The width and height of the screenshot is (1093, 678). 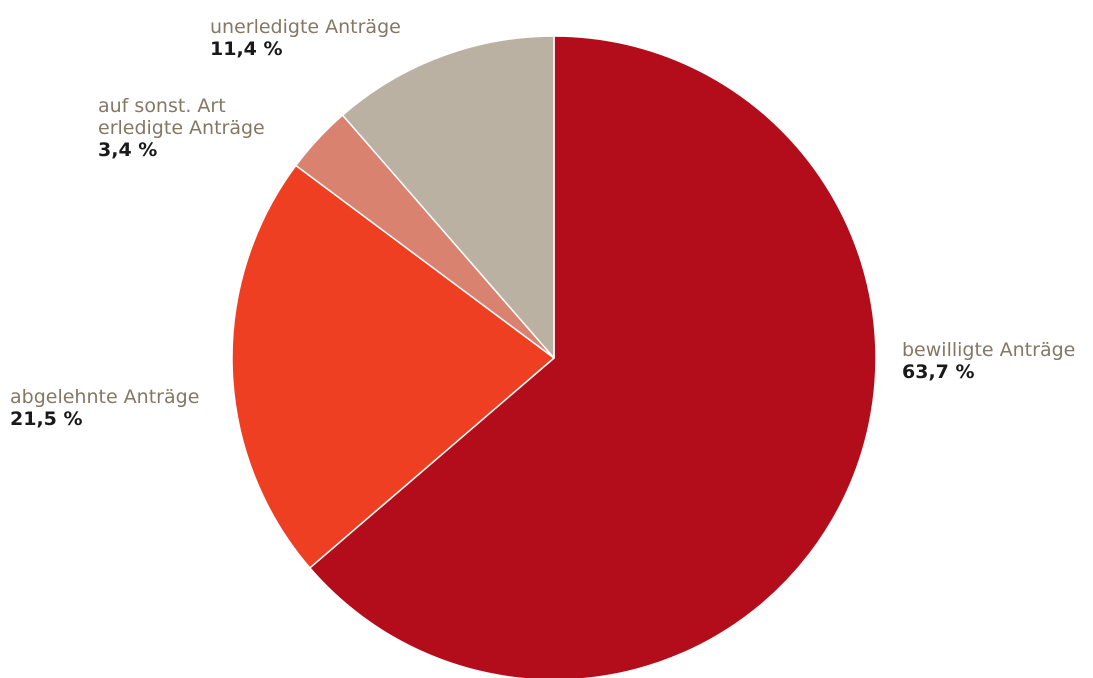 I want to click on label-sonstige: auf sonst. Art erledigte Anträge 3,4 %, so click(x=181, y=128).